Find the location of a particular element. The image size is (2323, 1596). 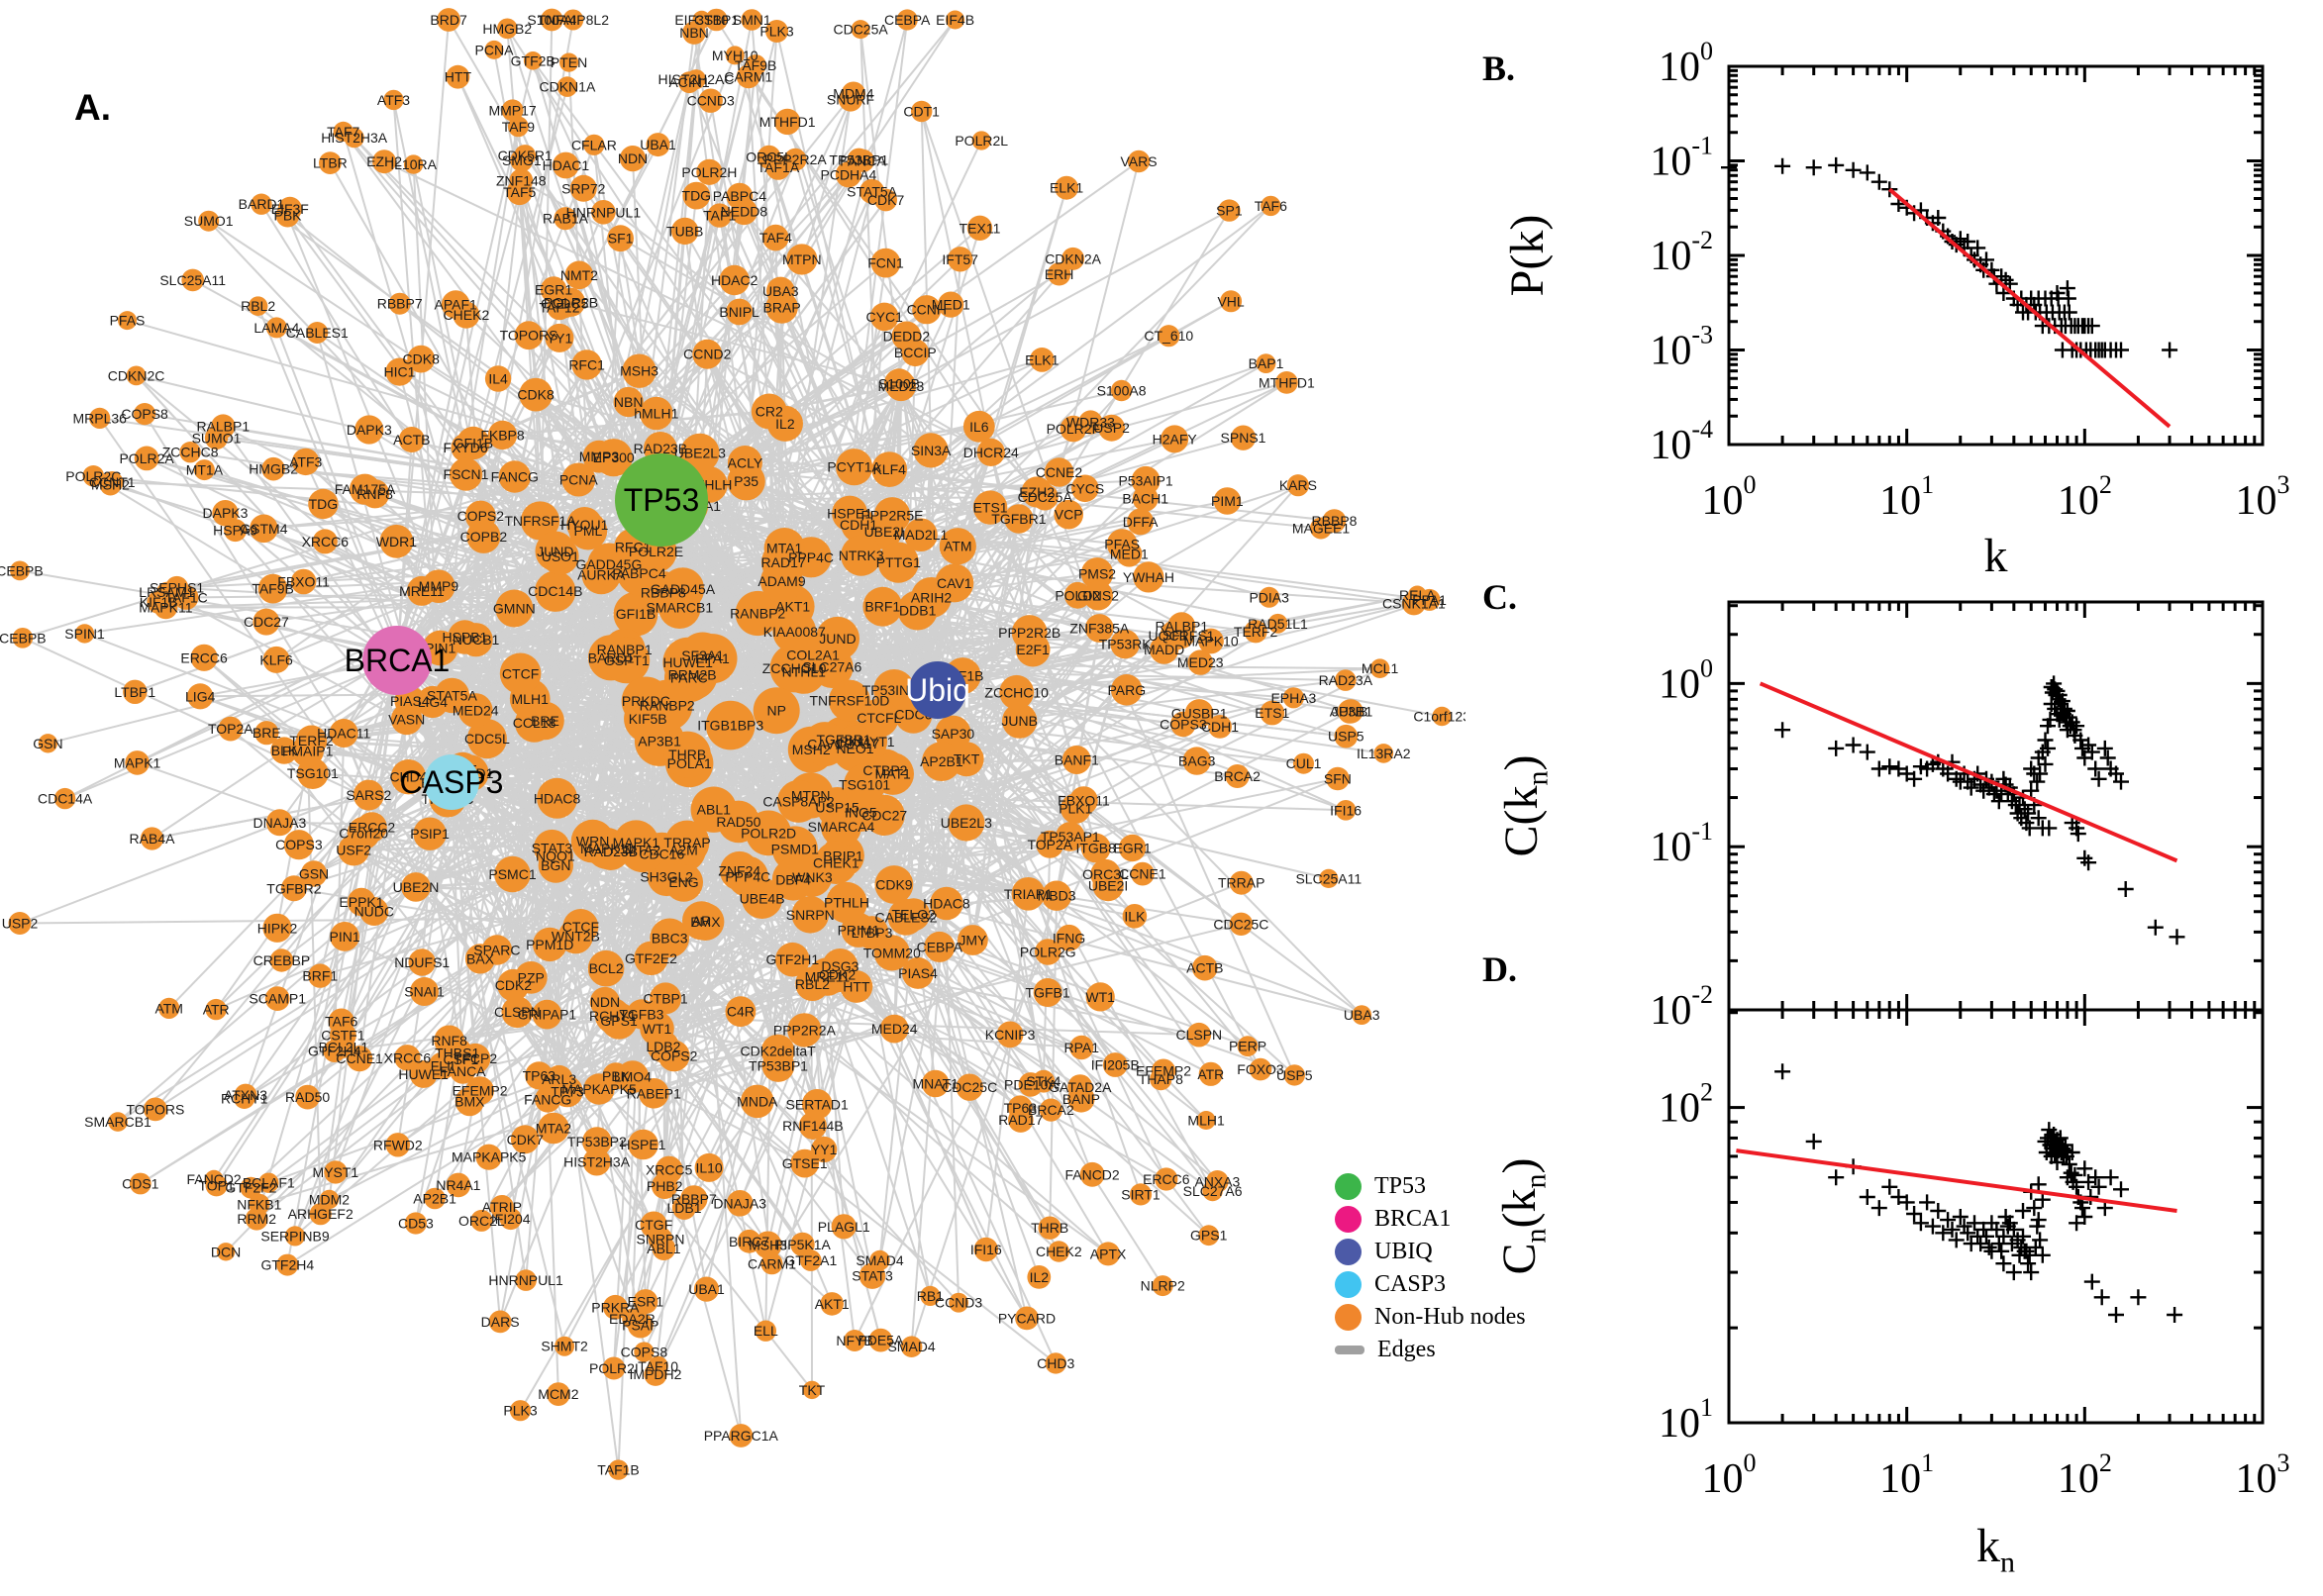

svg-text: LDB1 is located at coordinates (683, 1208).